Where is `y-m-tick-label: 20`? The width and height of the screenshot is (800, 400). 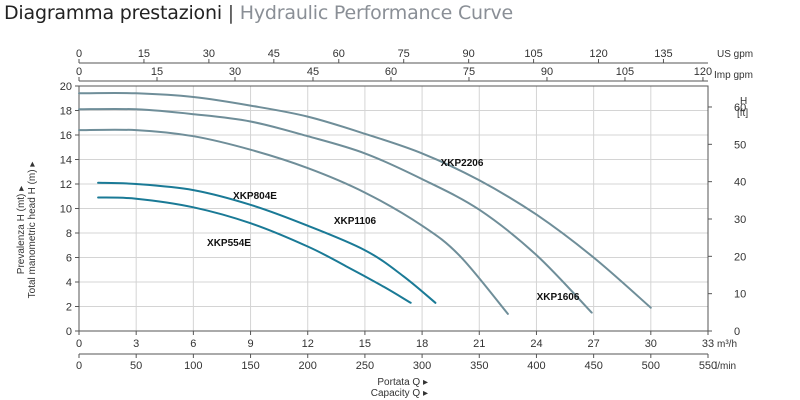 y-m-tick-label: 20 is located at coordinates (66, 87).